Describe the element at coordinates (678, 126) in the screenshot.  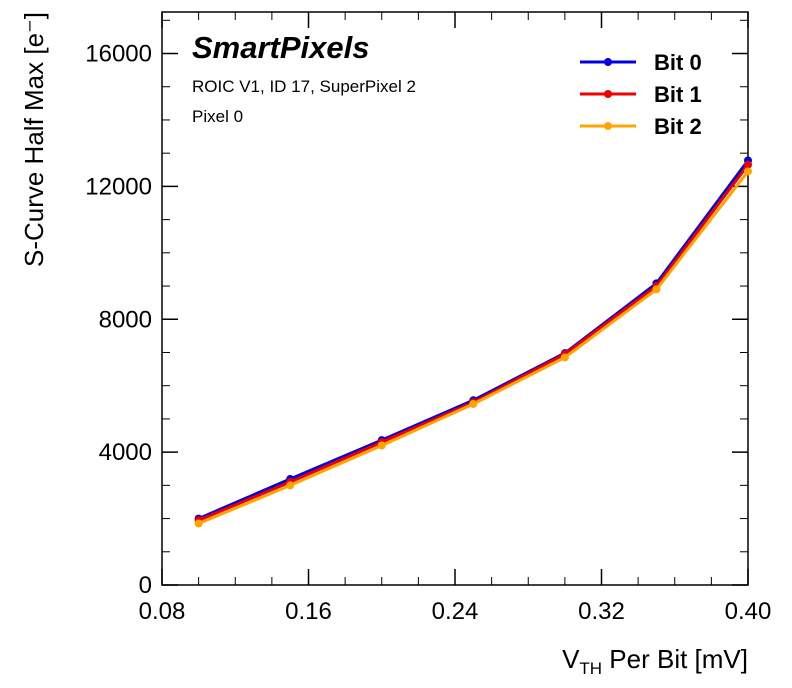
I see `legend-label: Bit 2` at that location.